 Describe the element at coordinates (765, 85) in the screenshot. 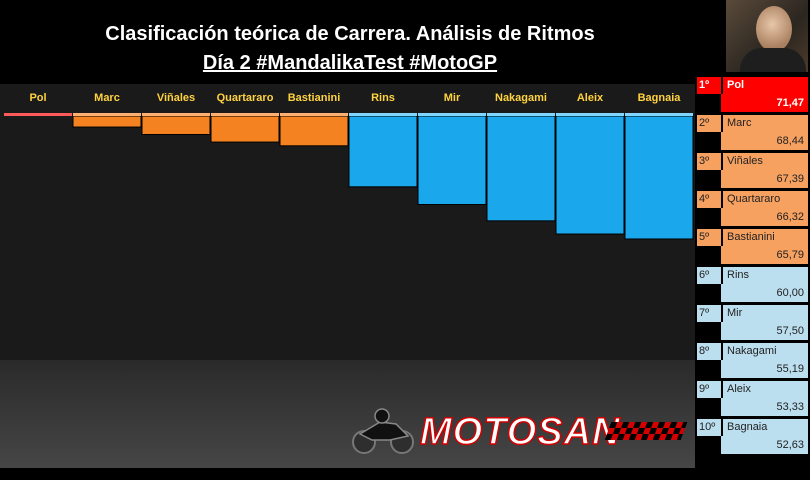

I see `ranking-rider-name: Pol` at that location.